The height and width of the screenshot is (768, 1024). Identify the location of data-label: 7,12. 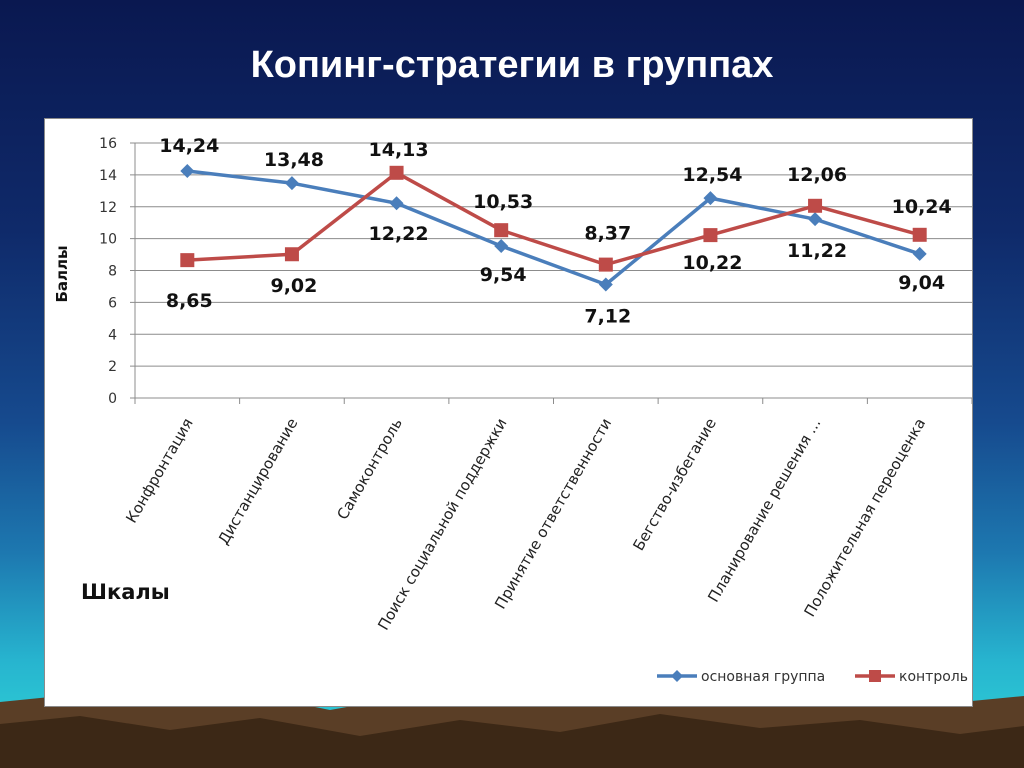
(607, 317).